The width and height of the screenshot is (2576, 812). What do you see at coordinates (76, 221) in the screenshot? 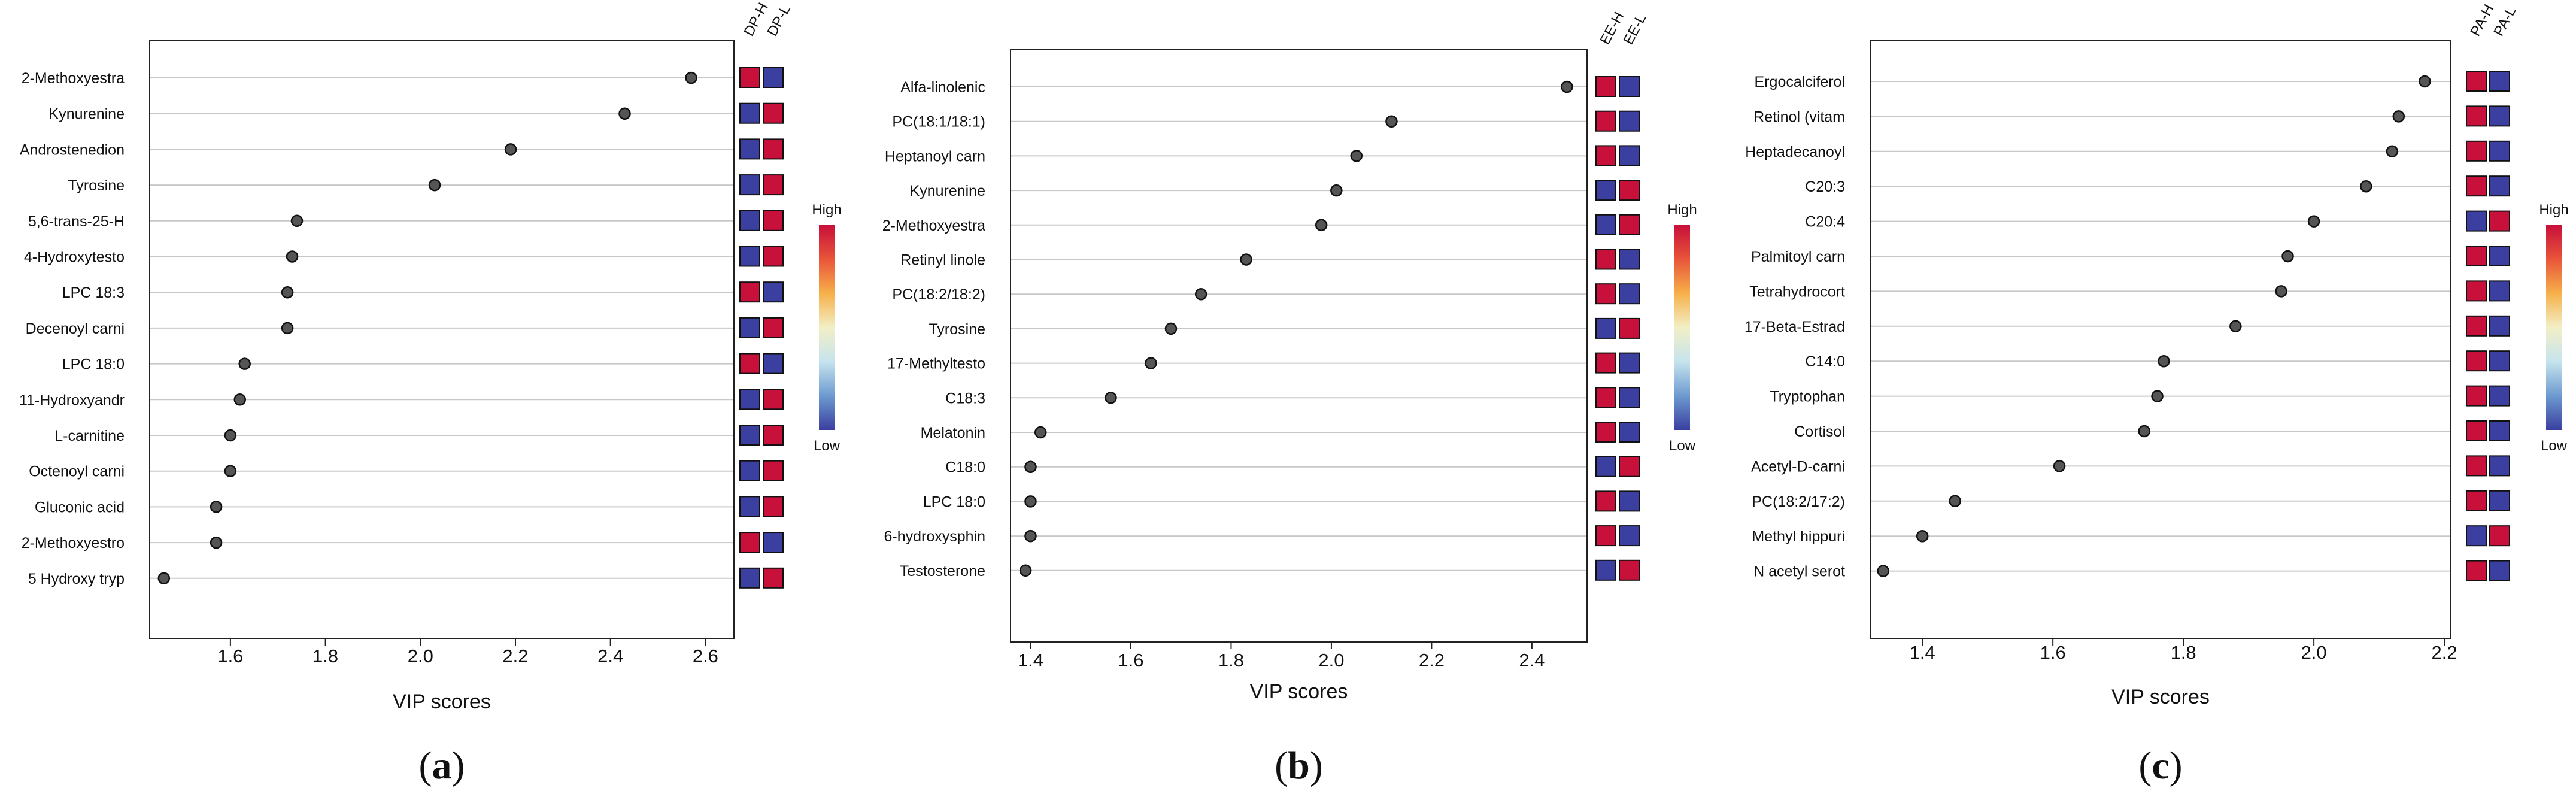
I see `metabolite-label: 5,6-trans-25-H` at bounding box center [76, 221].